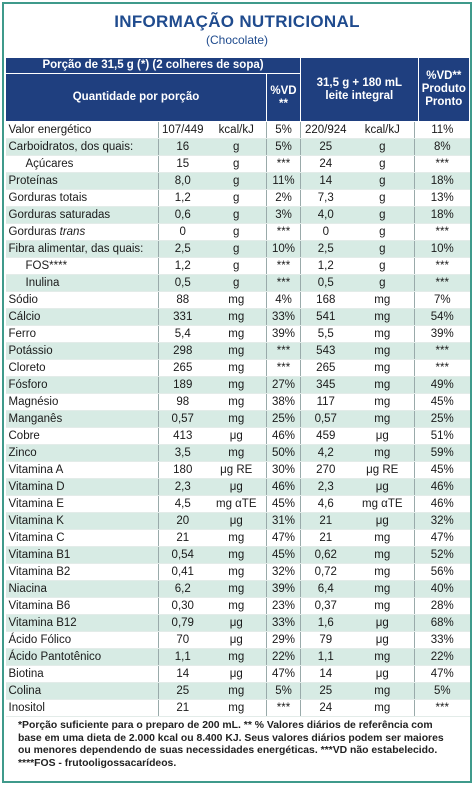  I want to click on amount: 2,5, so click(182, 249).